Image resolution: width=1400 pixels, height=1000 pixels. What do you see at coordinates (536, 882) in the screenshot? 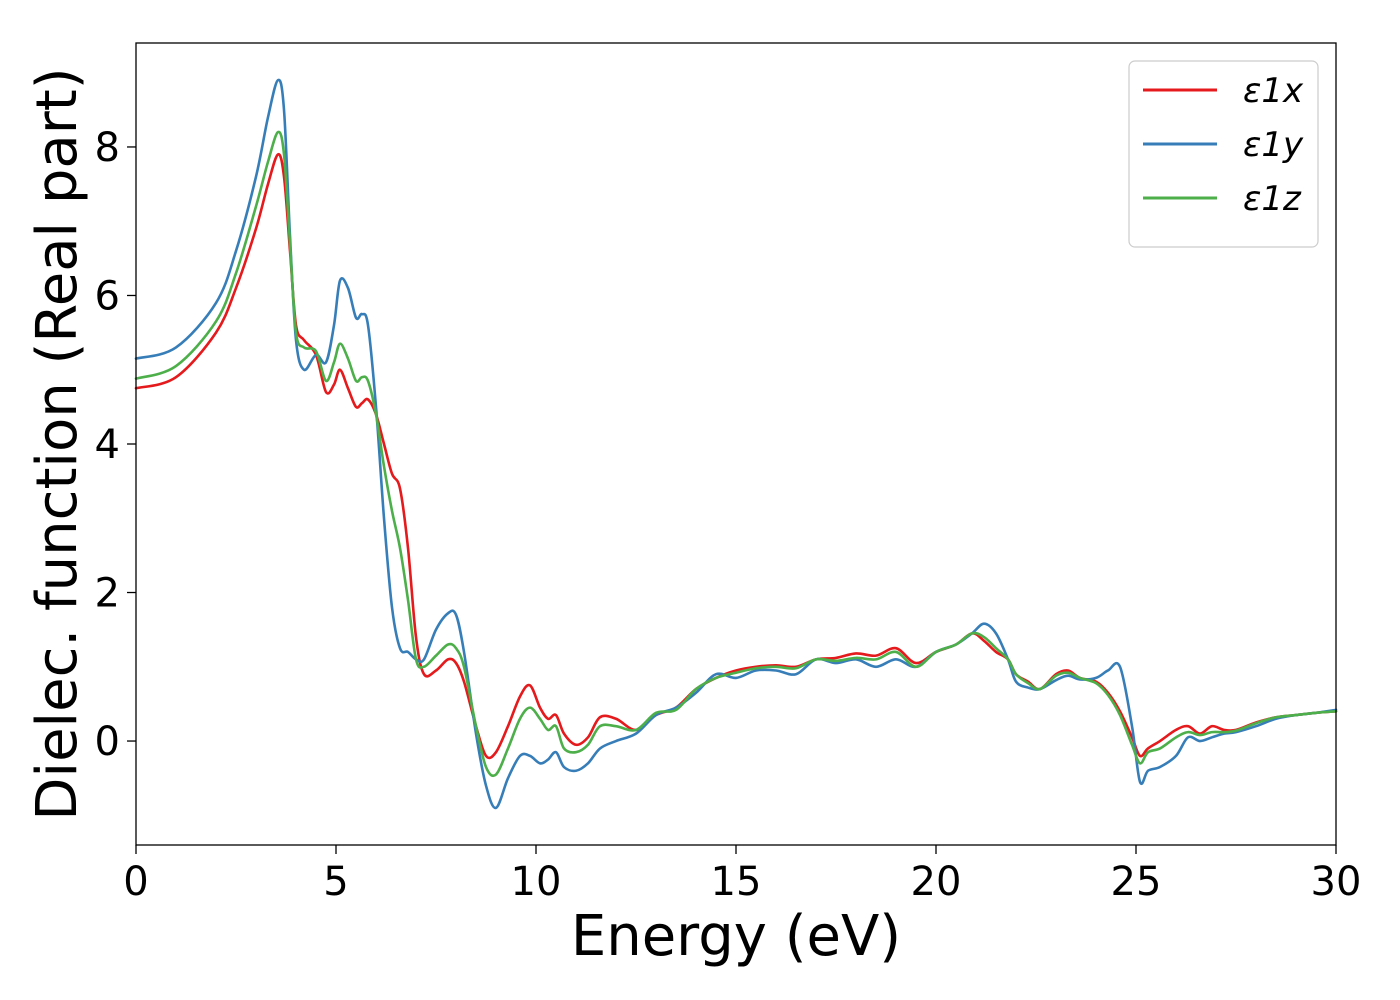
I see `x-tick-label: 10` at bounding box center [536, 882].